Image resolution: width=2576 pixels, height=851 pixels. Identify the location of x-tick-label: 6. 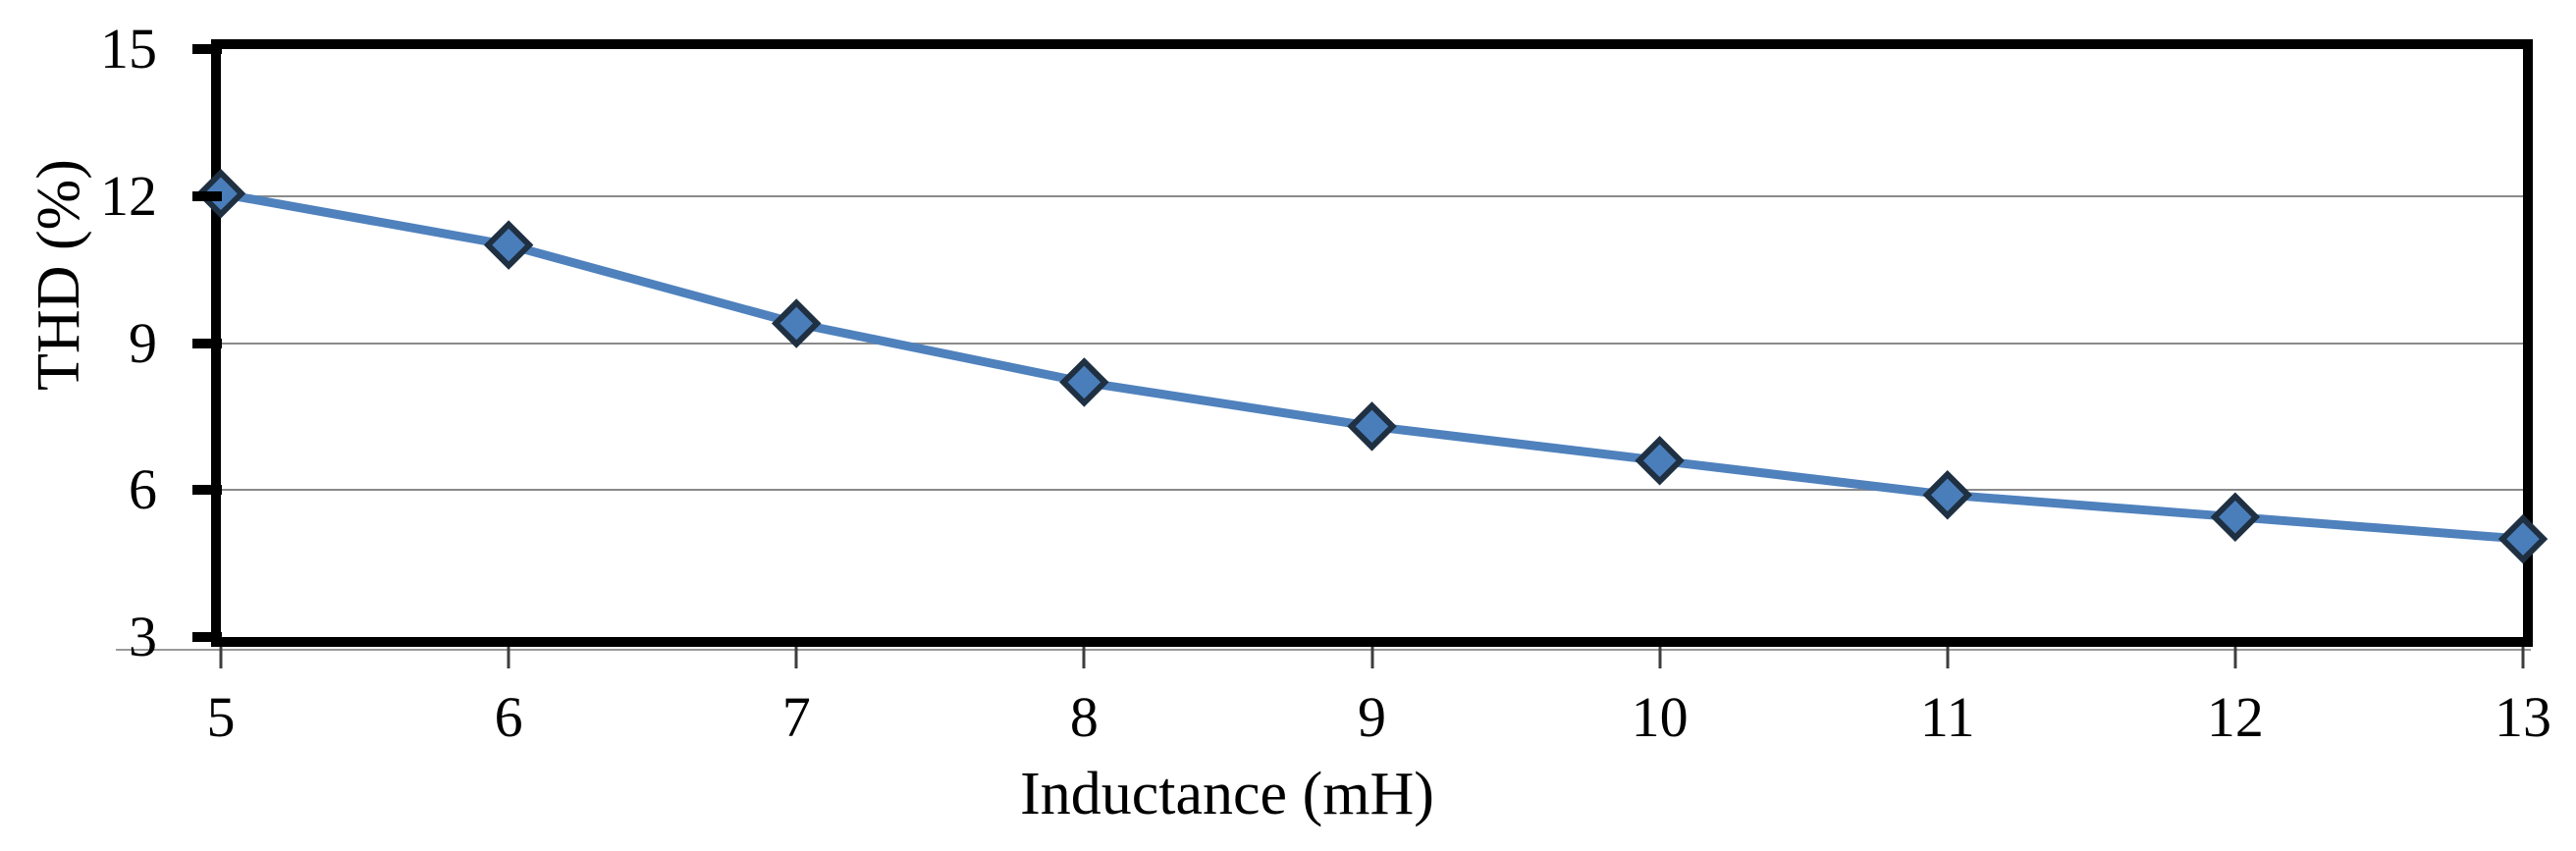
(508, 717).